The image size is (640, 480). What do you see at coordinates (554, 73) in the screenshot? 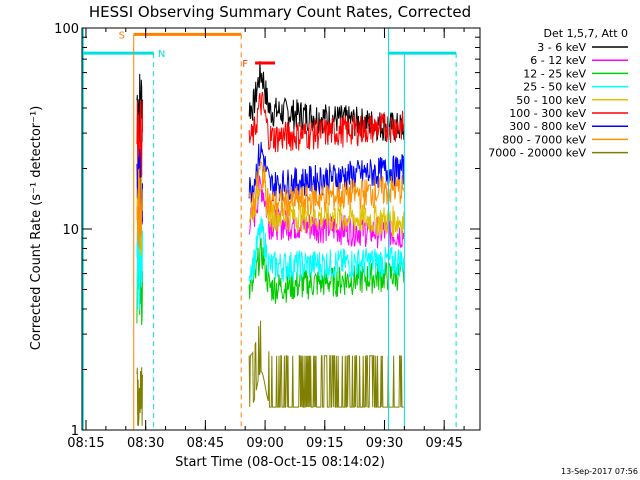
I see `legend-label: 12 - 25 keV` at bounding box center [554, 73].